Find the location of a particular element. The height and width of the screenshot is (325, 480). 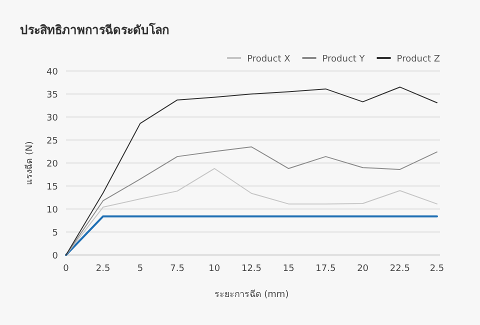

y-tick-label: 40 is located at coordinates (52, 73).